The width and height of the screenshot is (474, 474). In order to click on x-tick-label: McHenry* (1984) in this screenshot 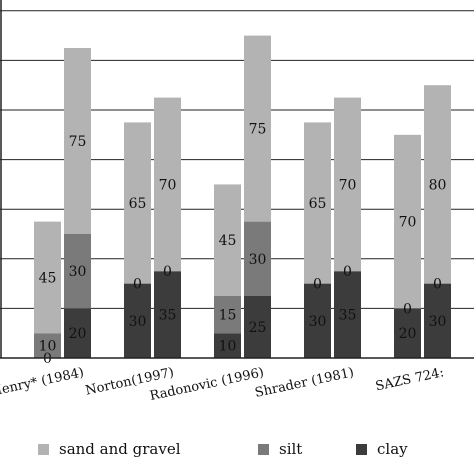, I will do `click(42, 384)`.